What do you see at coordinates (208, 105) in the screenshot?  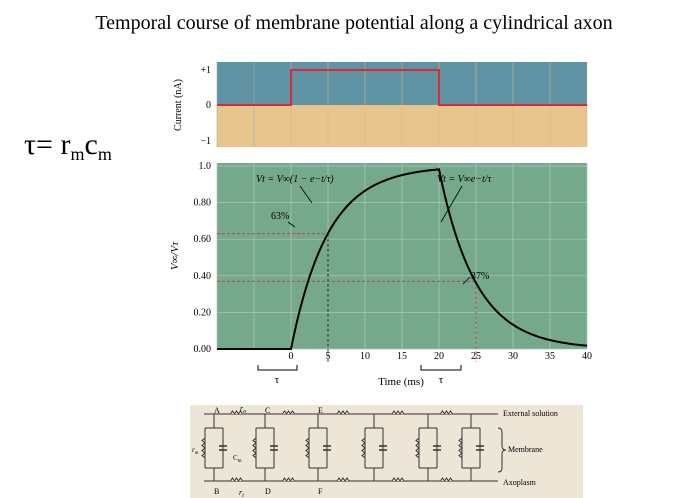 I see `current-tick-zero: 0` at bounding box center [208, 105].